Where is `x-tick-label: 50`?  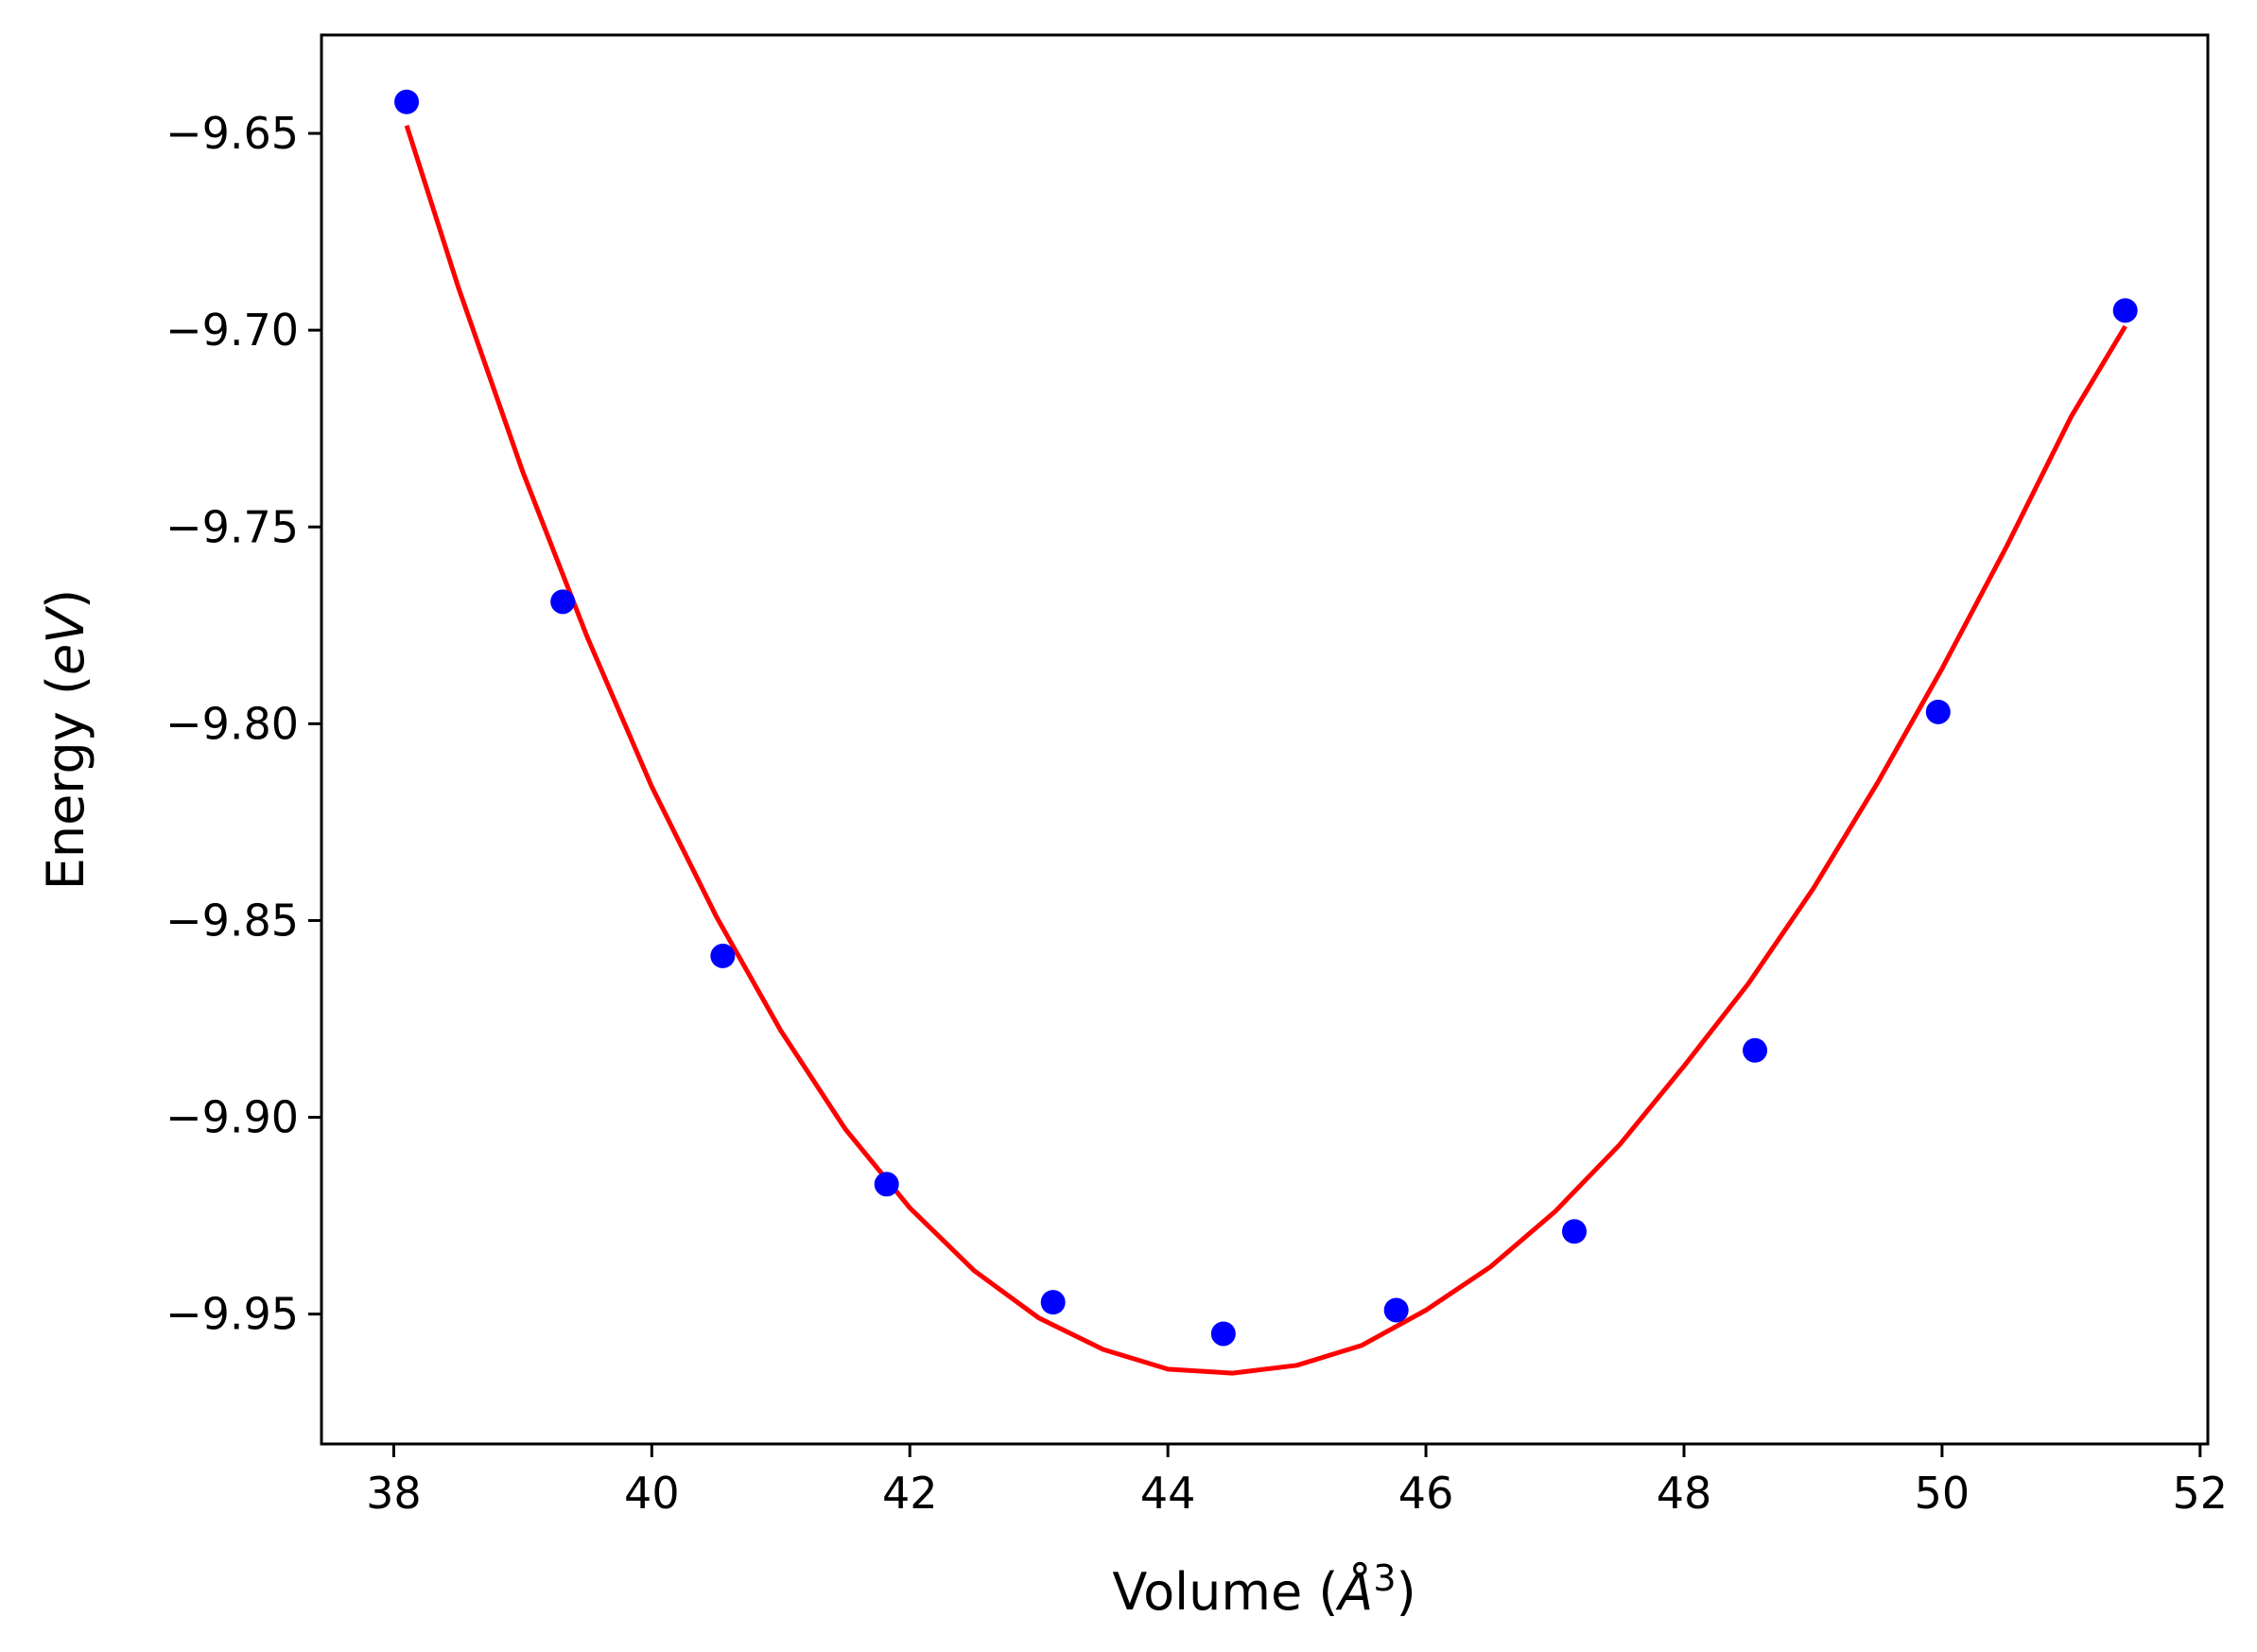
x-tick-label: 50 is located at coordinates (1943, 1494).